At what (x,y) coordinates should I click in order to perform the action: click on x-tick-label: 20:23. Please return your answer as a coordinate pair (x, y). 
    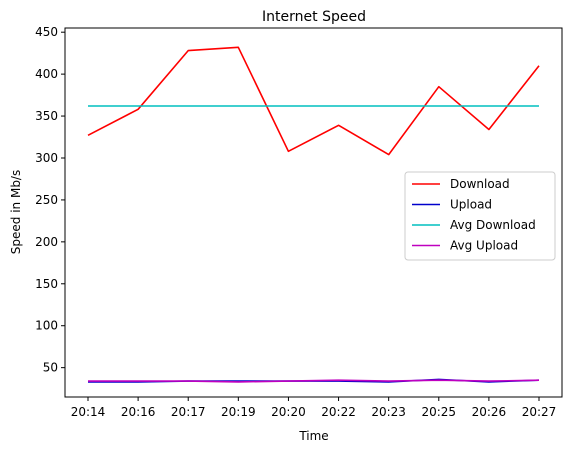
    Looking at the image, I should click on (388, 412).